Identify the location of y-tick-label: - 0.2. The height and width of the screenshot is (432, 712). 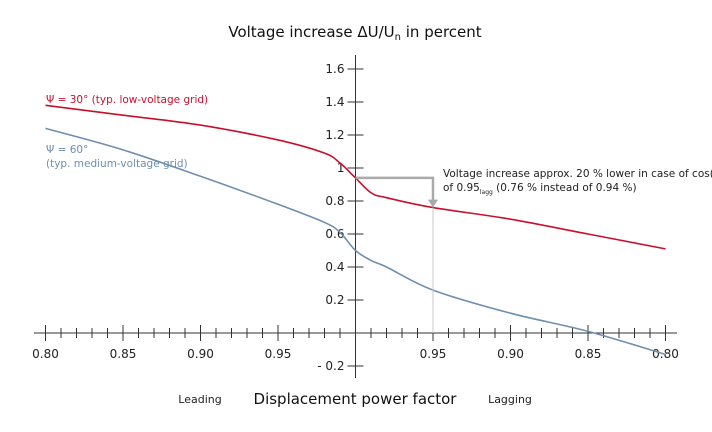
(330, 366).